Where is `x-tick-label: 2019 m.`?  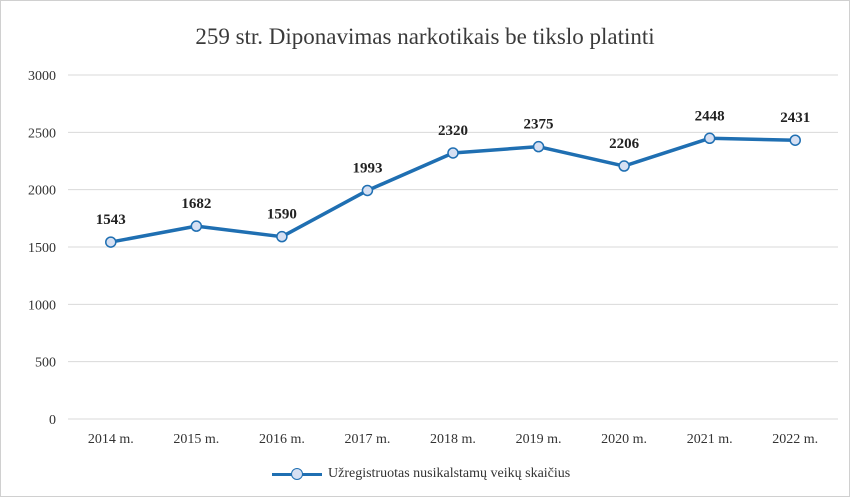 x-tick-label: 2019 m. is located at coordinates (539, 439).